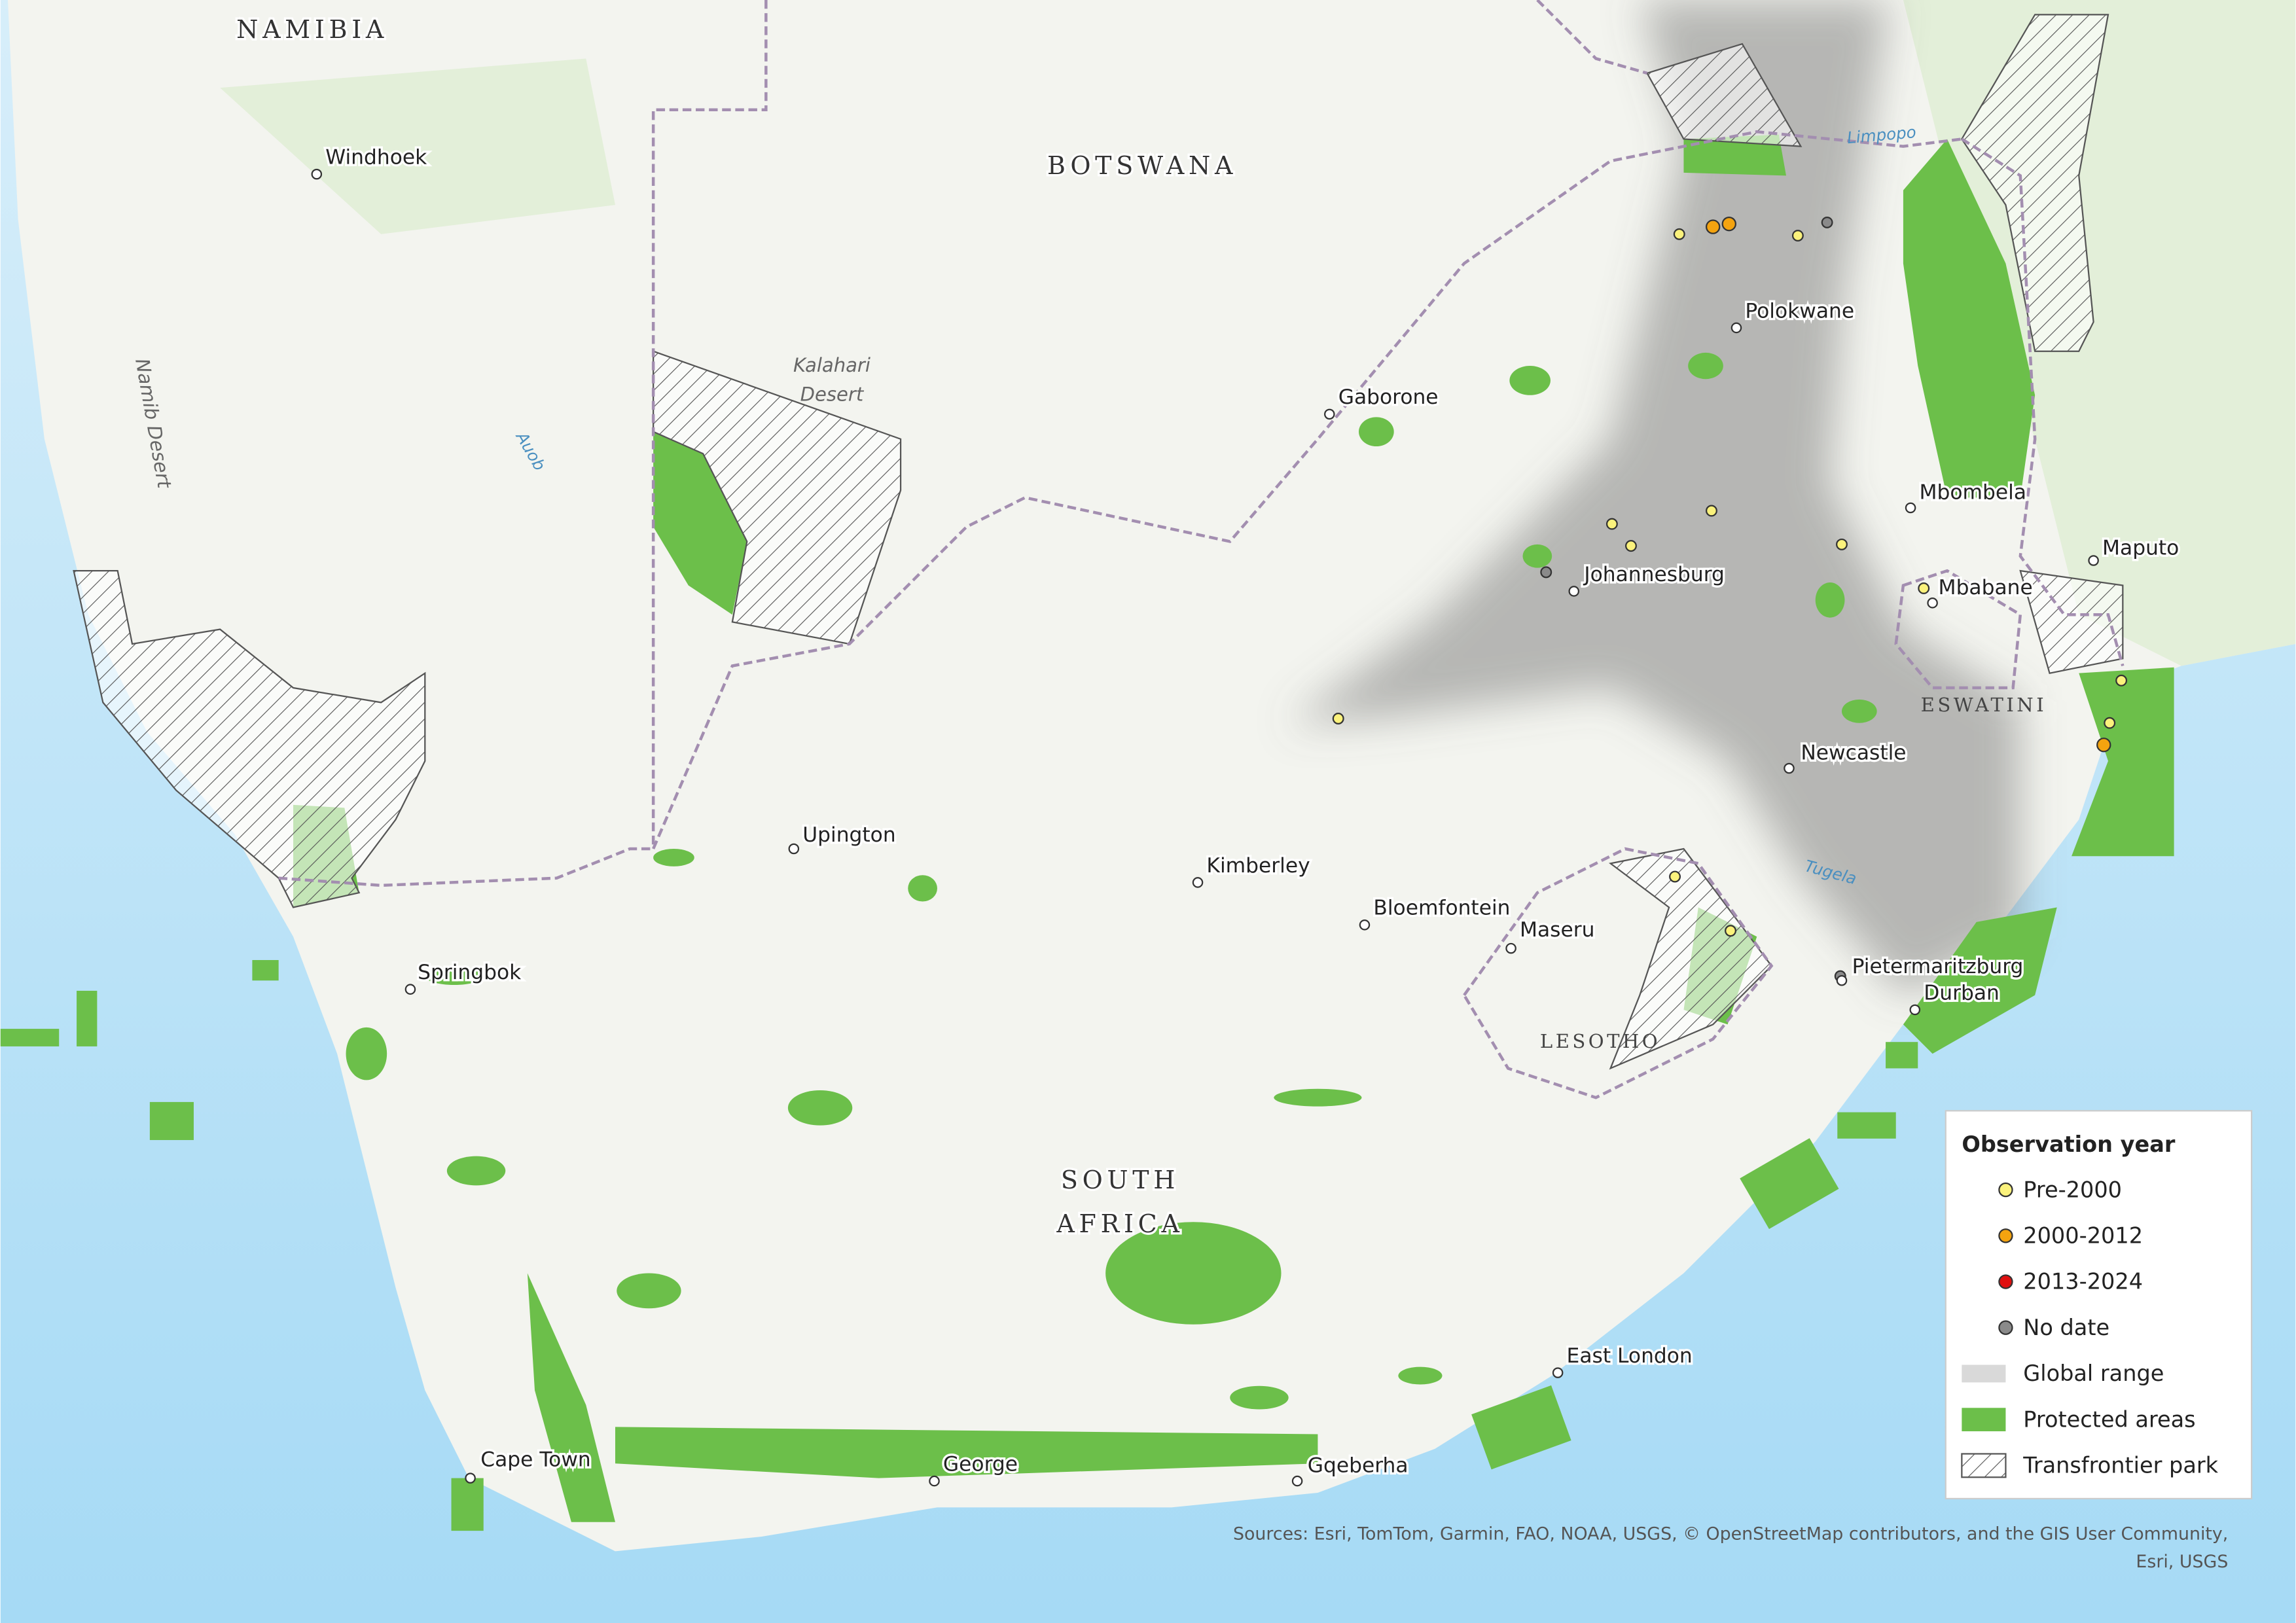 The image size is (2296, 1623). Describe the element at coordinates (2120, 1465) in the screenshot. I see `legend-label: Transfrontier park` at that location.